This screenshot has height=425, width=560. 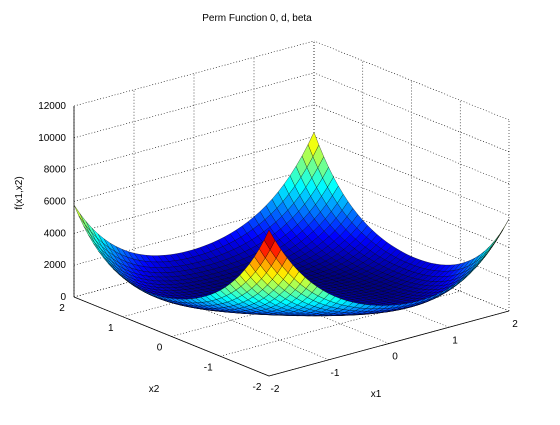 I want to click on x-tick-label: -1, so click(x=335, y=373).